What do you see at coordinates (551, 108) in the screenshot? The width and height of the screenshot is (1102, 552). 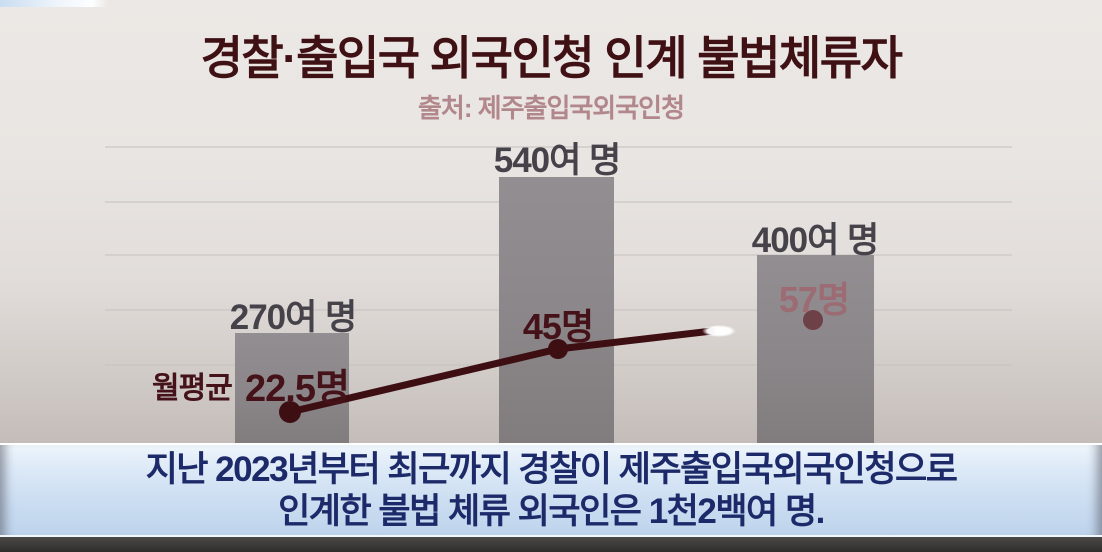 I see `source-label: 출처: 제주출입국외국인청` at bounding box center [551, 108].